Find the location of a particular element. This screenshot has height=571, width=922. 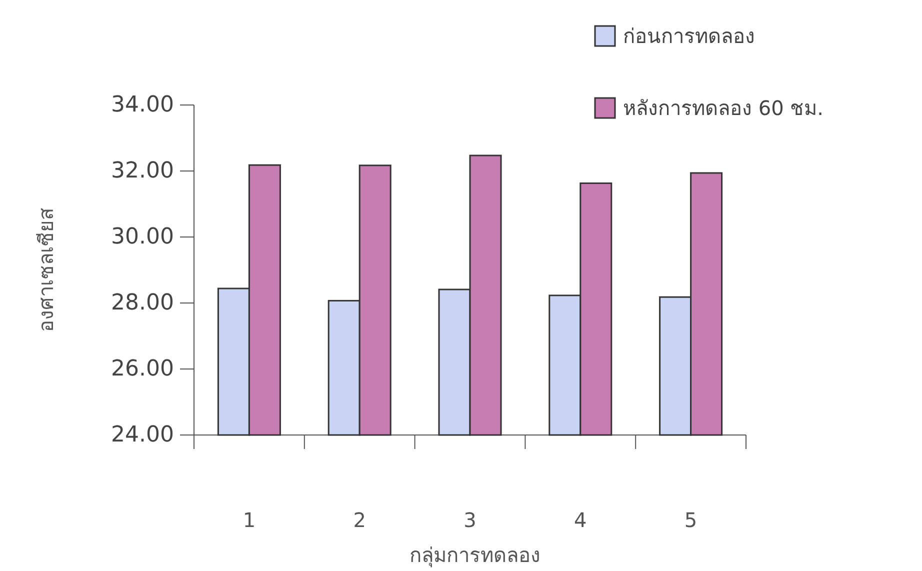

y-axis-title: องศาเซลเซียส is located at coordinates (46, 270).